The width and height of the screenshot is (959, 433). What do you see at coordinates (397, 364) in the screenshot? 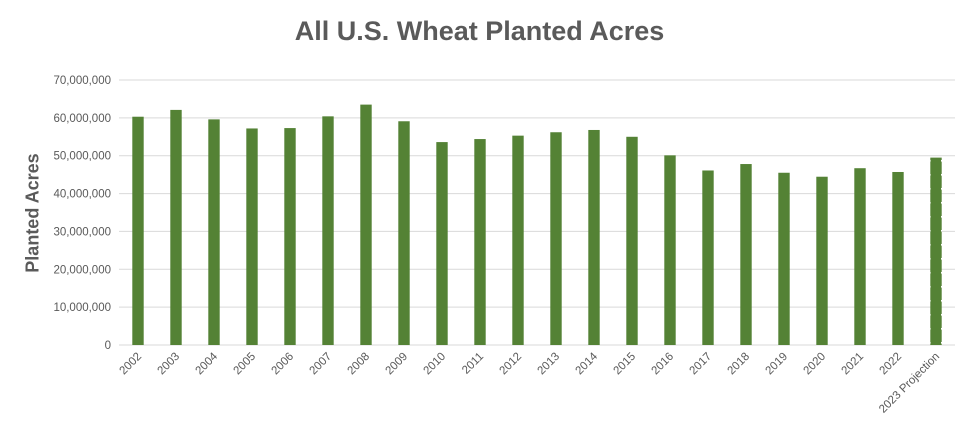
I see `x-tick-label: 2009` at bounding box center [397, 364].